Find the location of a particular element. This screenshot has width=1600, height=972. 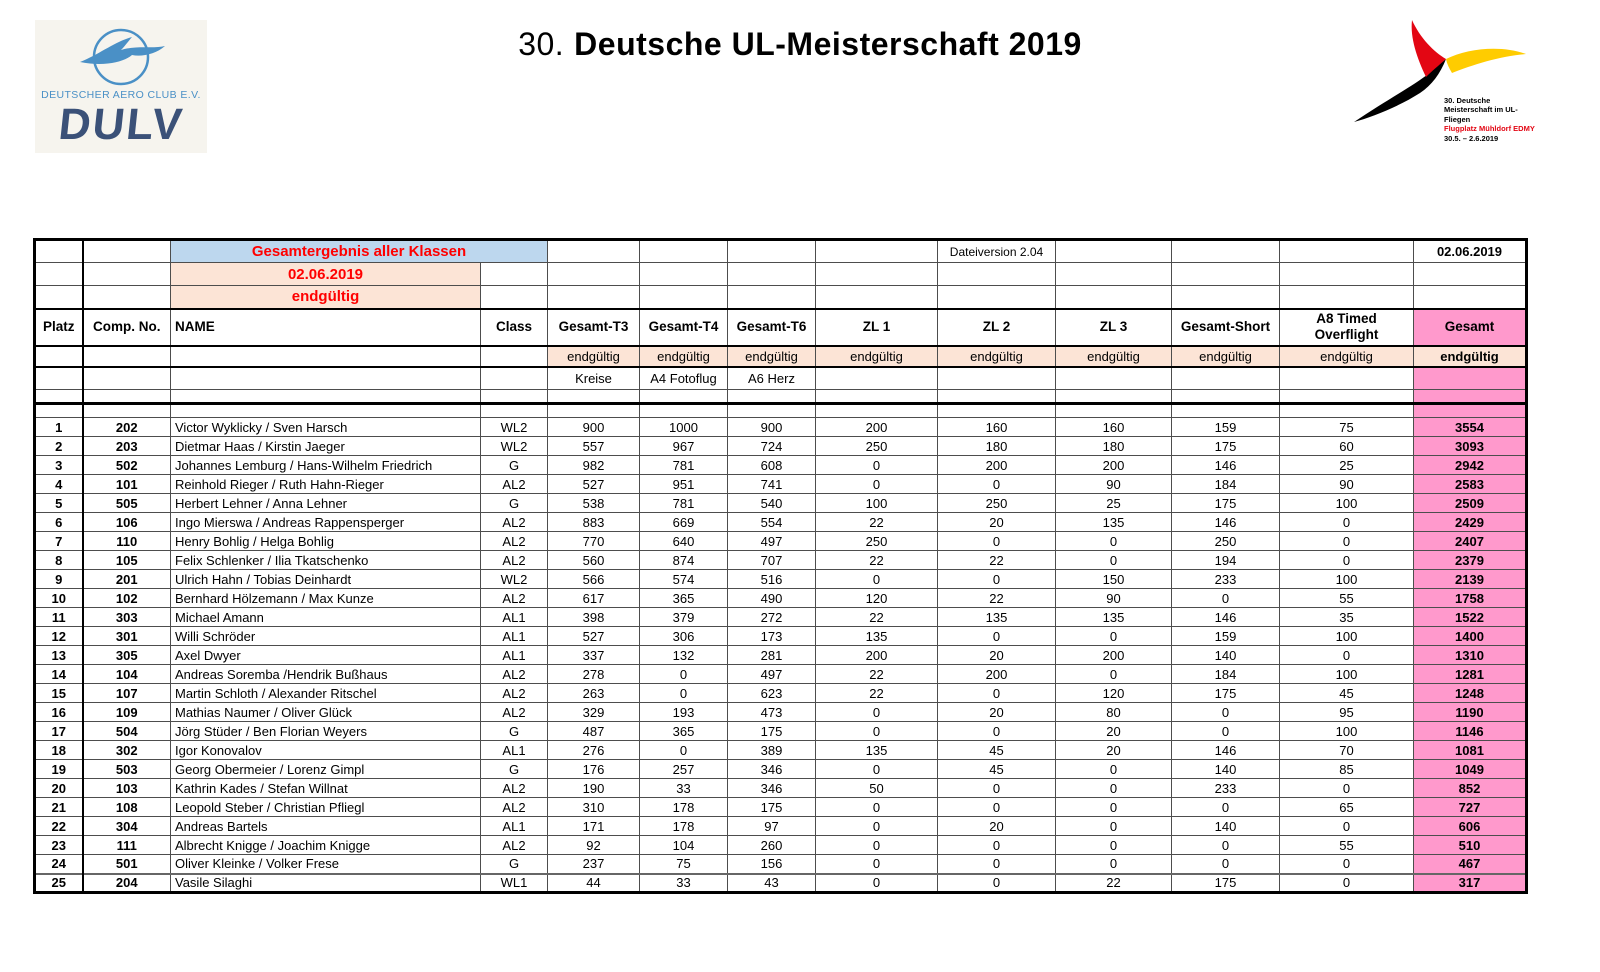

cell-zl3: 200 is located at coordinates (1113, 655).